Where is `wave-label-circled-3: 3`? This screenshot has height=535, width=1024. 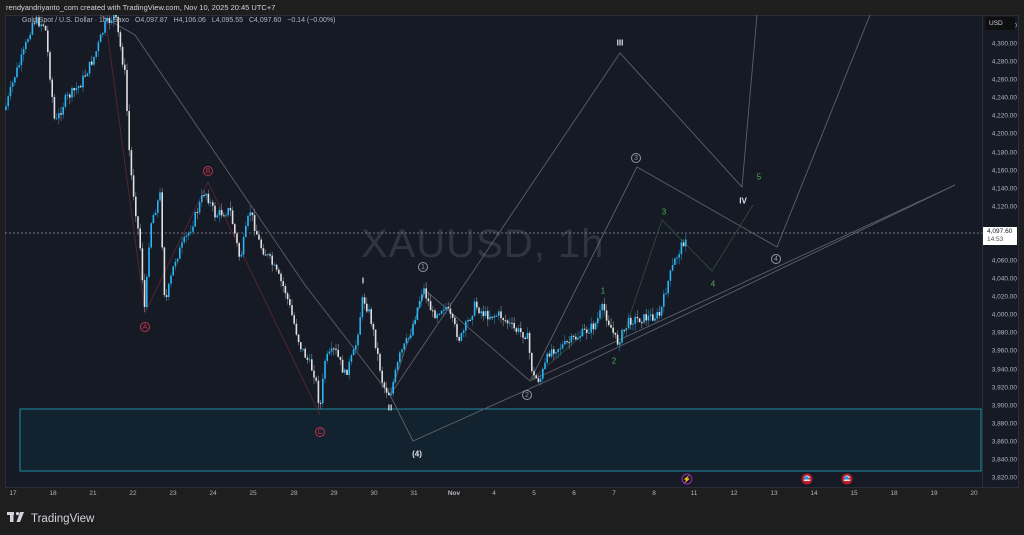
wave-label-circled-3: 3 is located at coordinates (636, 158).